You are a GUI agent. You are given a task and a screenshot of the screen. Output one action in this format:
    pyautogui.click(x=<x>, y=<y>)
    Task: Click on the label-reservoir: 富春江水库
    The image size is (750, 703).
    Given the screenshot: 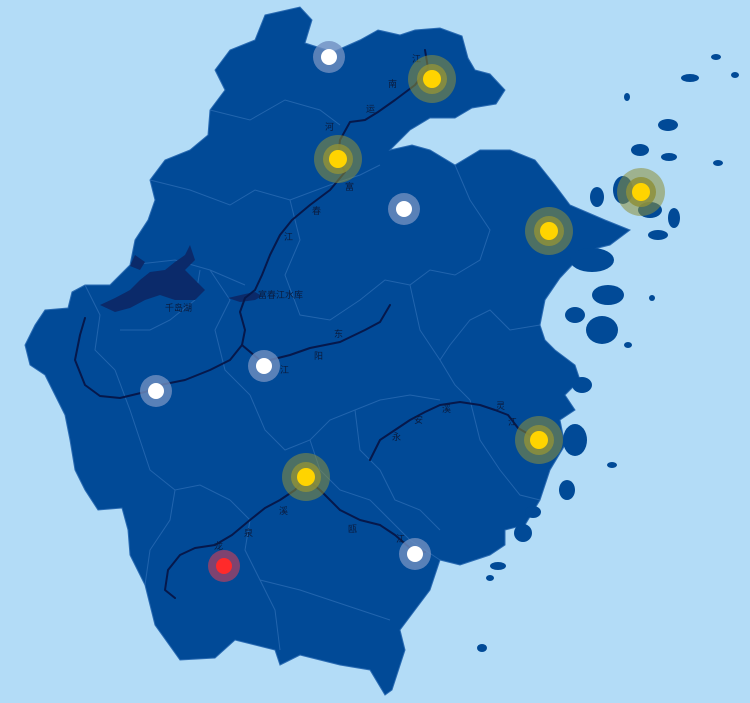 What is the action you would take?
    pyautogui.click(x=280, y=295)
    